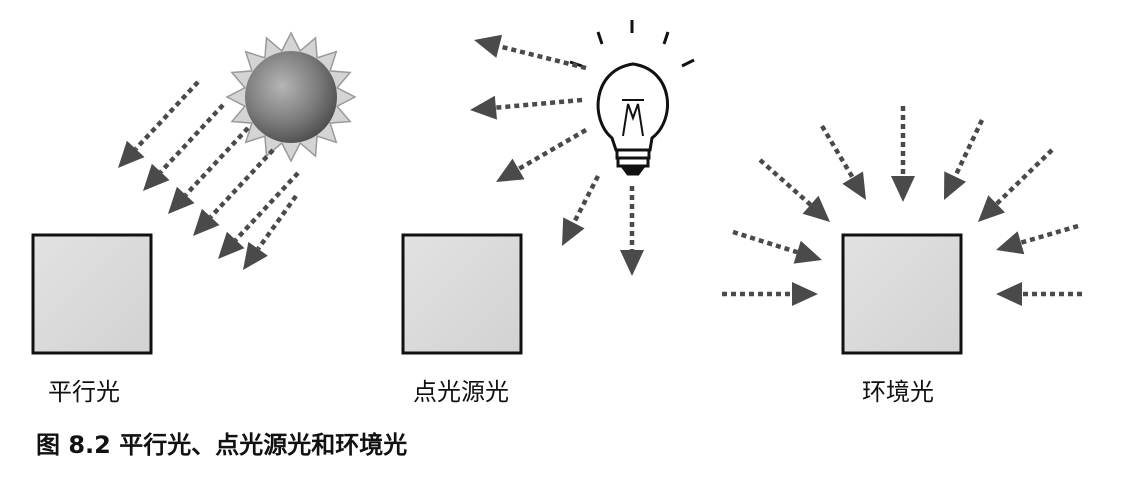 The height and width of the screenshot is (482, 1142). I want to click on object-box-directional, so click(92, 294).